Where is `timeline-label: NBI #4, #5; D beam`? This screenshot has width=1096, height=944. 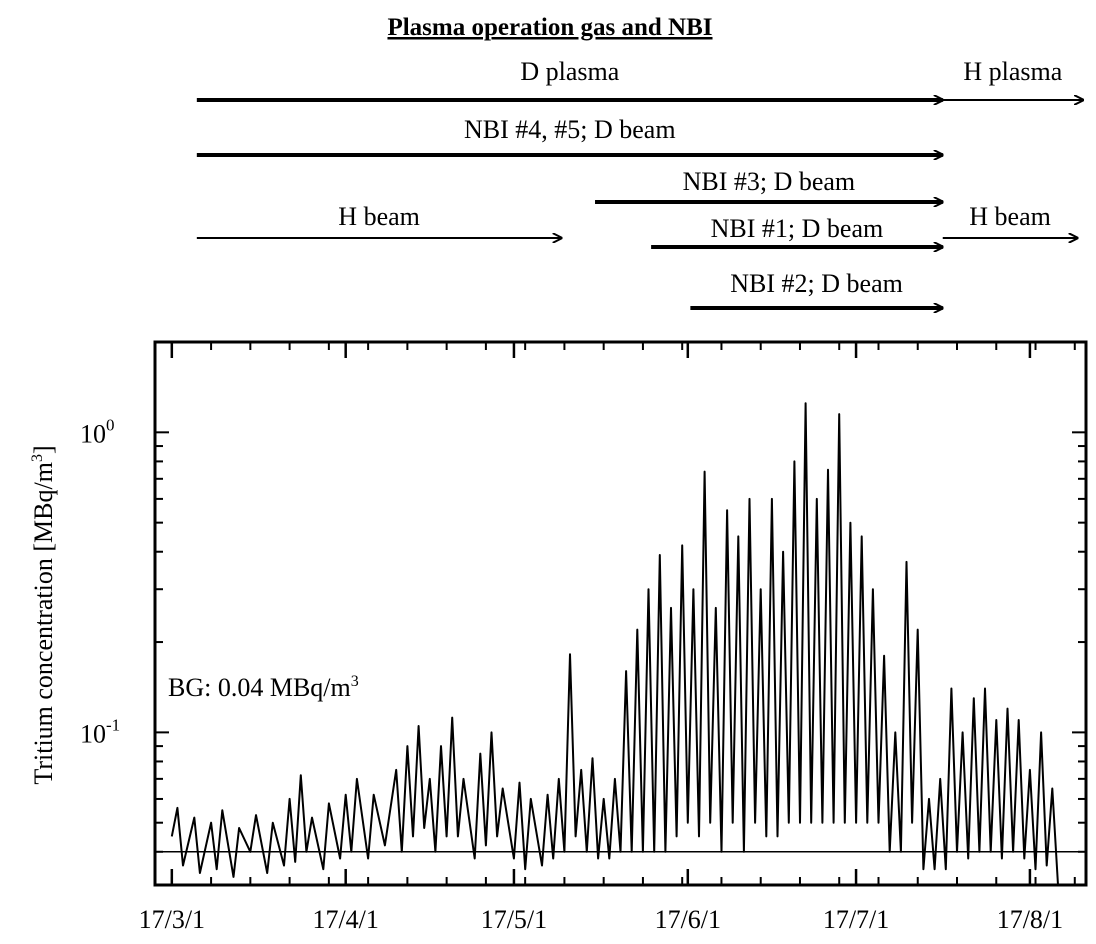 timeline-label: NBI #4, #5; D beam is located at coordinates (570, 129).